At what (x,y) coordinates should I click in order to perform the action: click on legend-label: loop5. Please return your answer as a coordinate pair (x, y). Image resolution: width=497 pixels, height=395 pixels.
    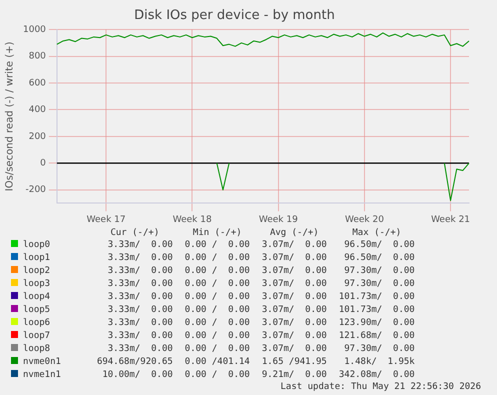
    Looking at the image, I should click on (37, 310).